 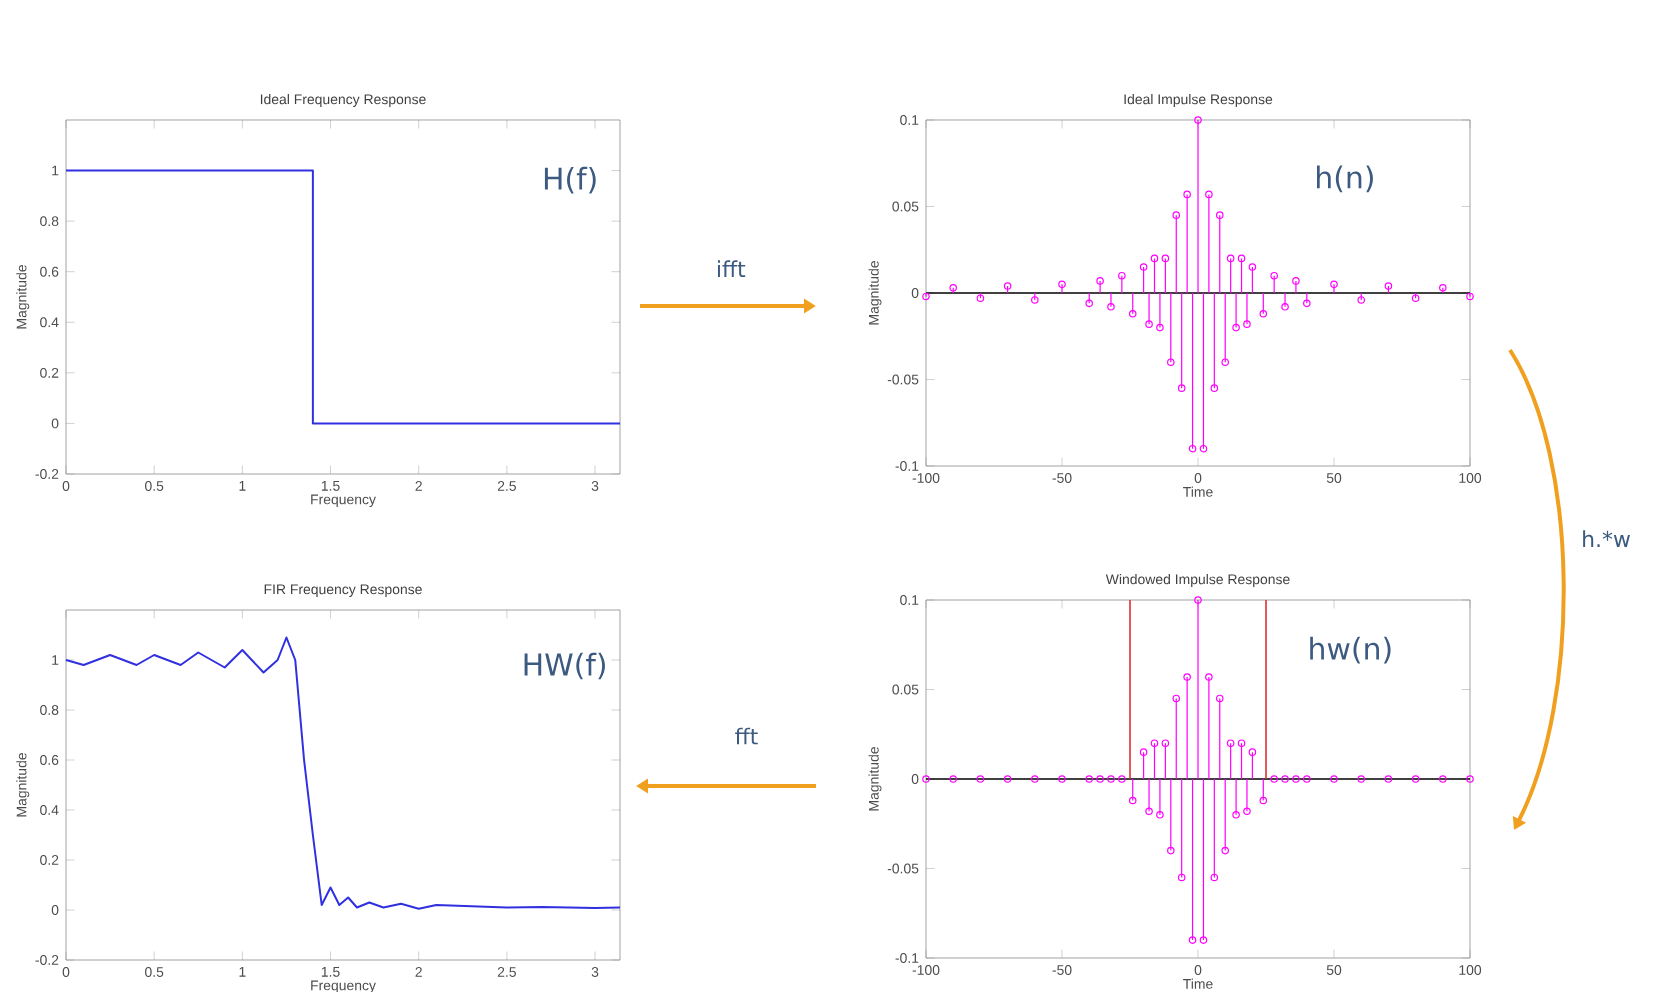 I want to click on line-series, so click(x=343, y=773).